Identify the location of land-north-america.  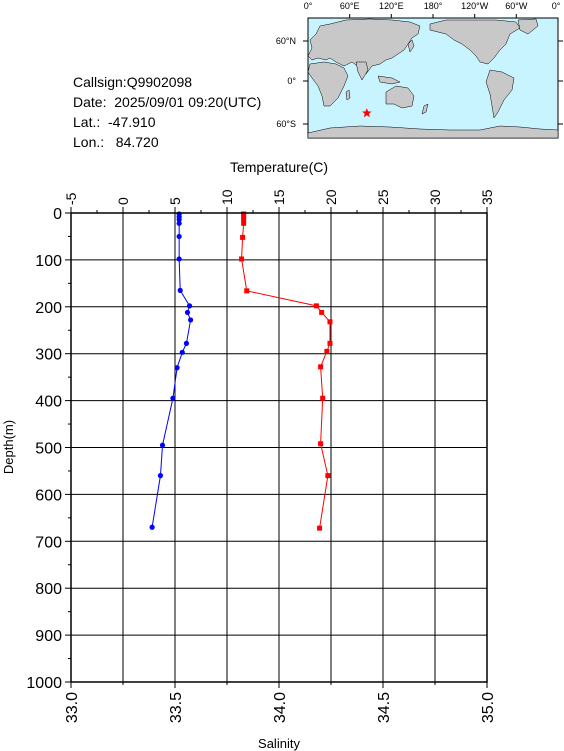
(475, 42).